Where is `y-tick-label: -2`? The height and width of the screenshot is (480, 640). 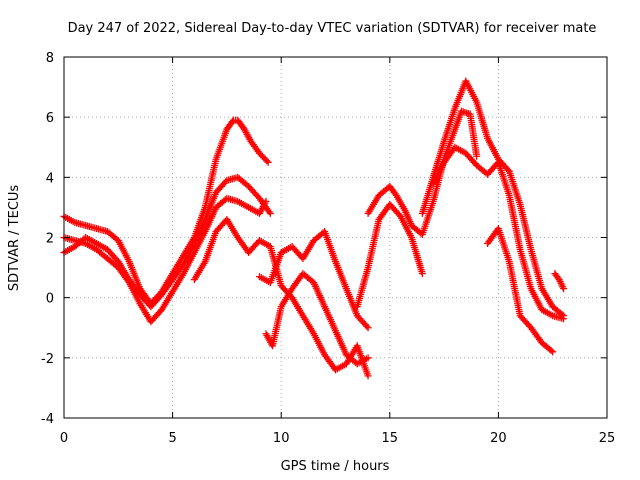
y-tick-label: -2 is located at coordinates (47, 359).